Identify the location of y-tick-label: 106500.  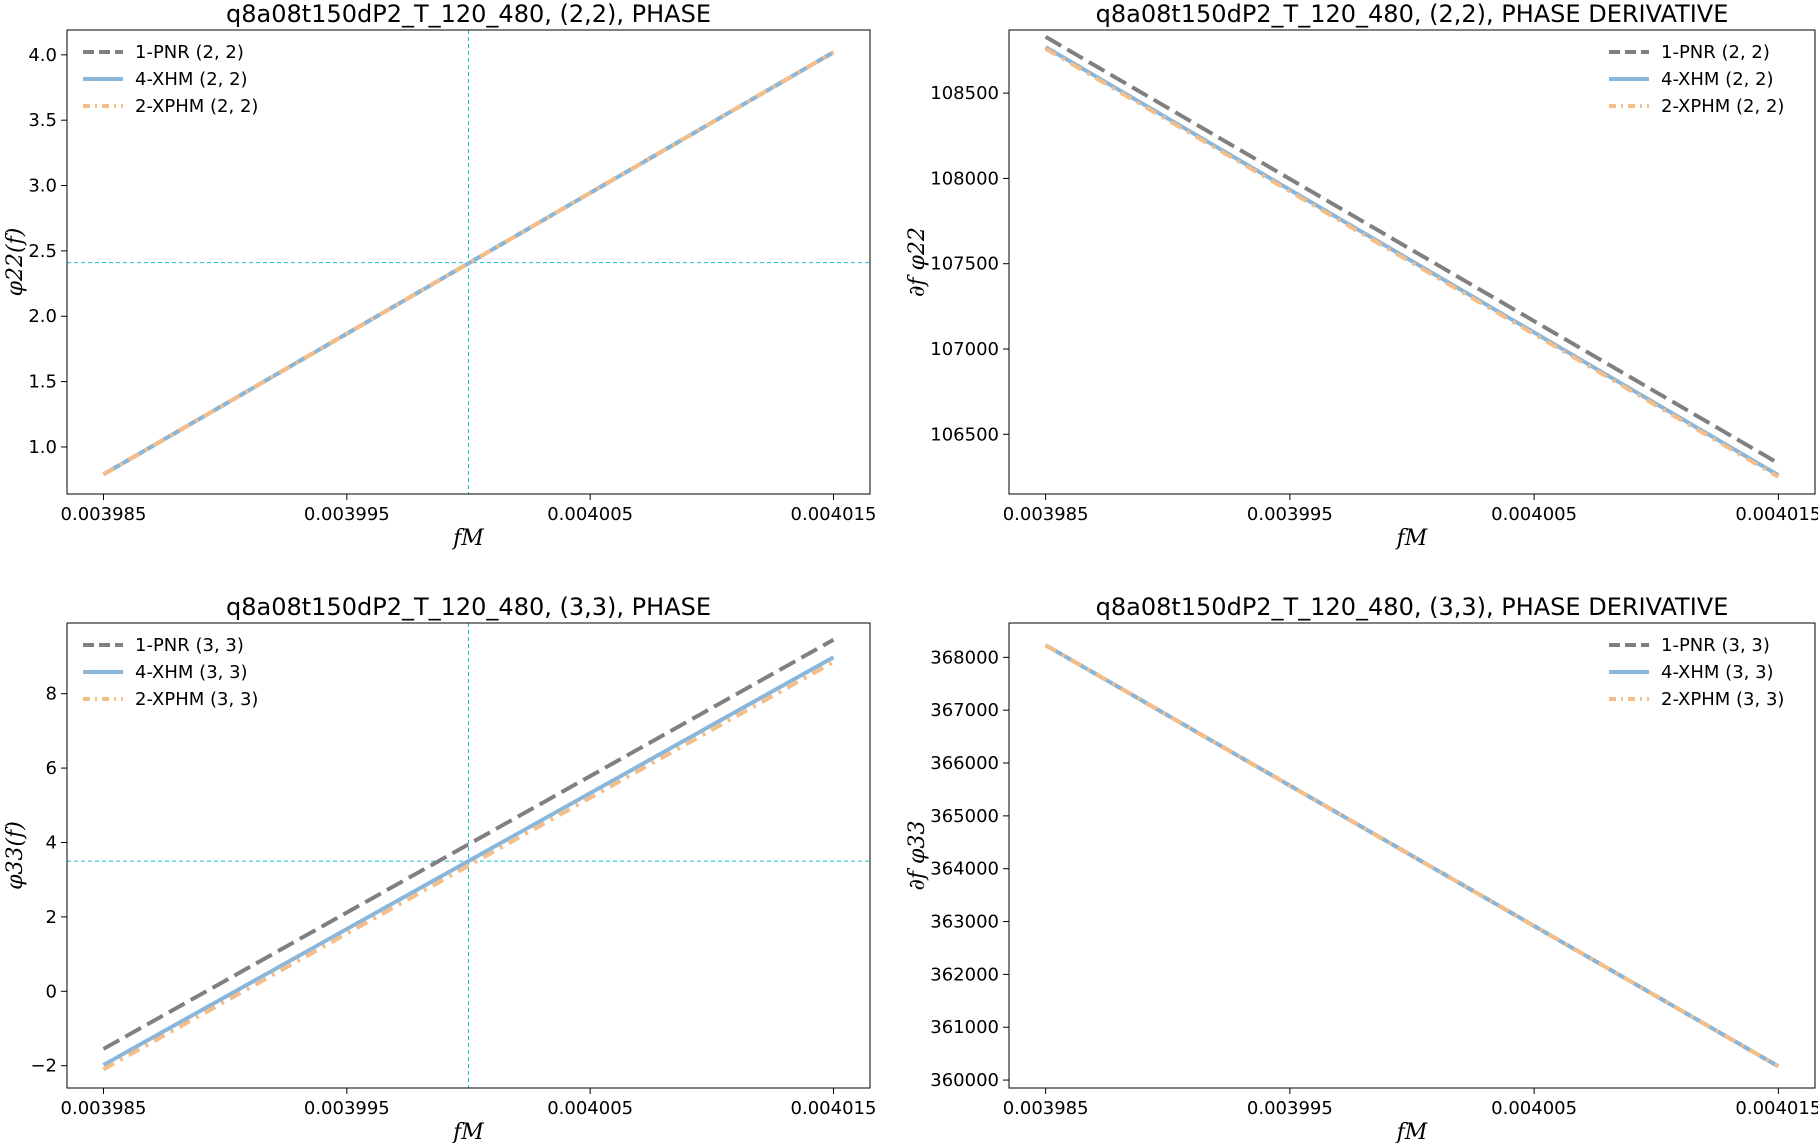
(964, 434).